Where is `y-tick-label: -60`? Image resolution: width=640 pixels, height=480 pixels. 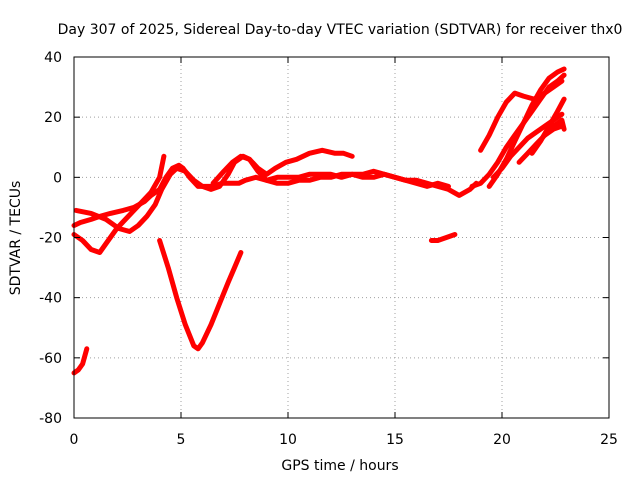
y-tick-label: -60 is located at coordinates (50, 359).